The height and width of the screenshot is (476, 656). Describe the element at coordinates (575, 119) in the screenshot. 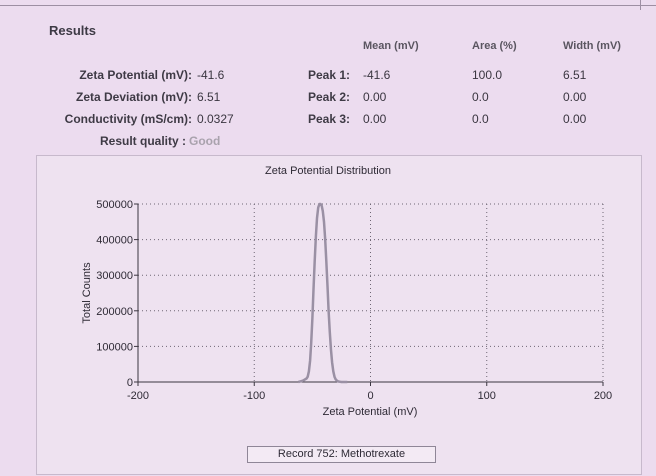

I see `peak-3-width: 0.00` at that location.